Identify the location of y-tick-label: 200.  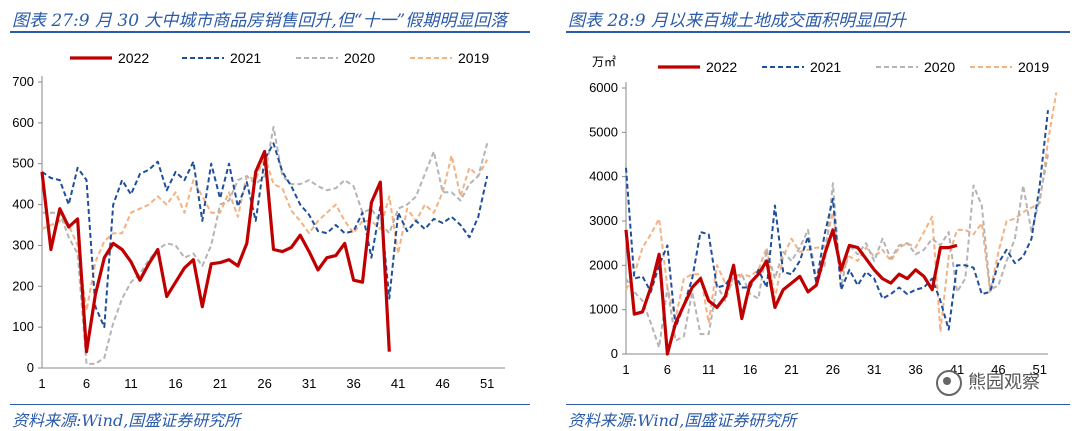
(23, 285).